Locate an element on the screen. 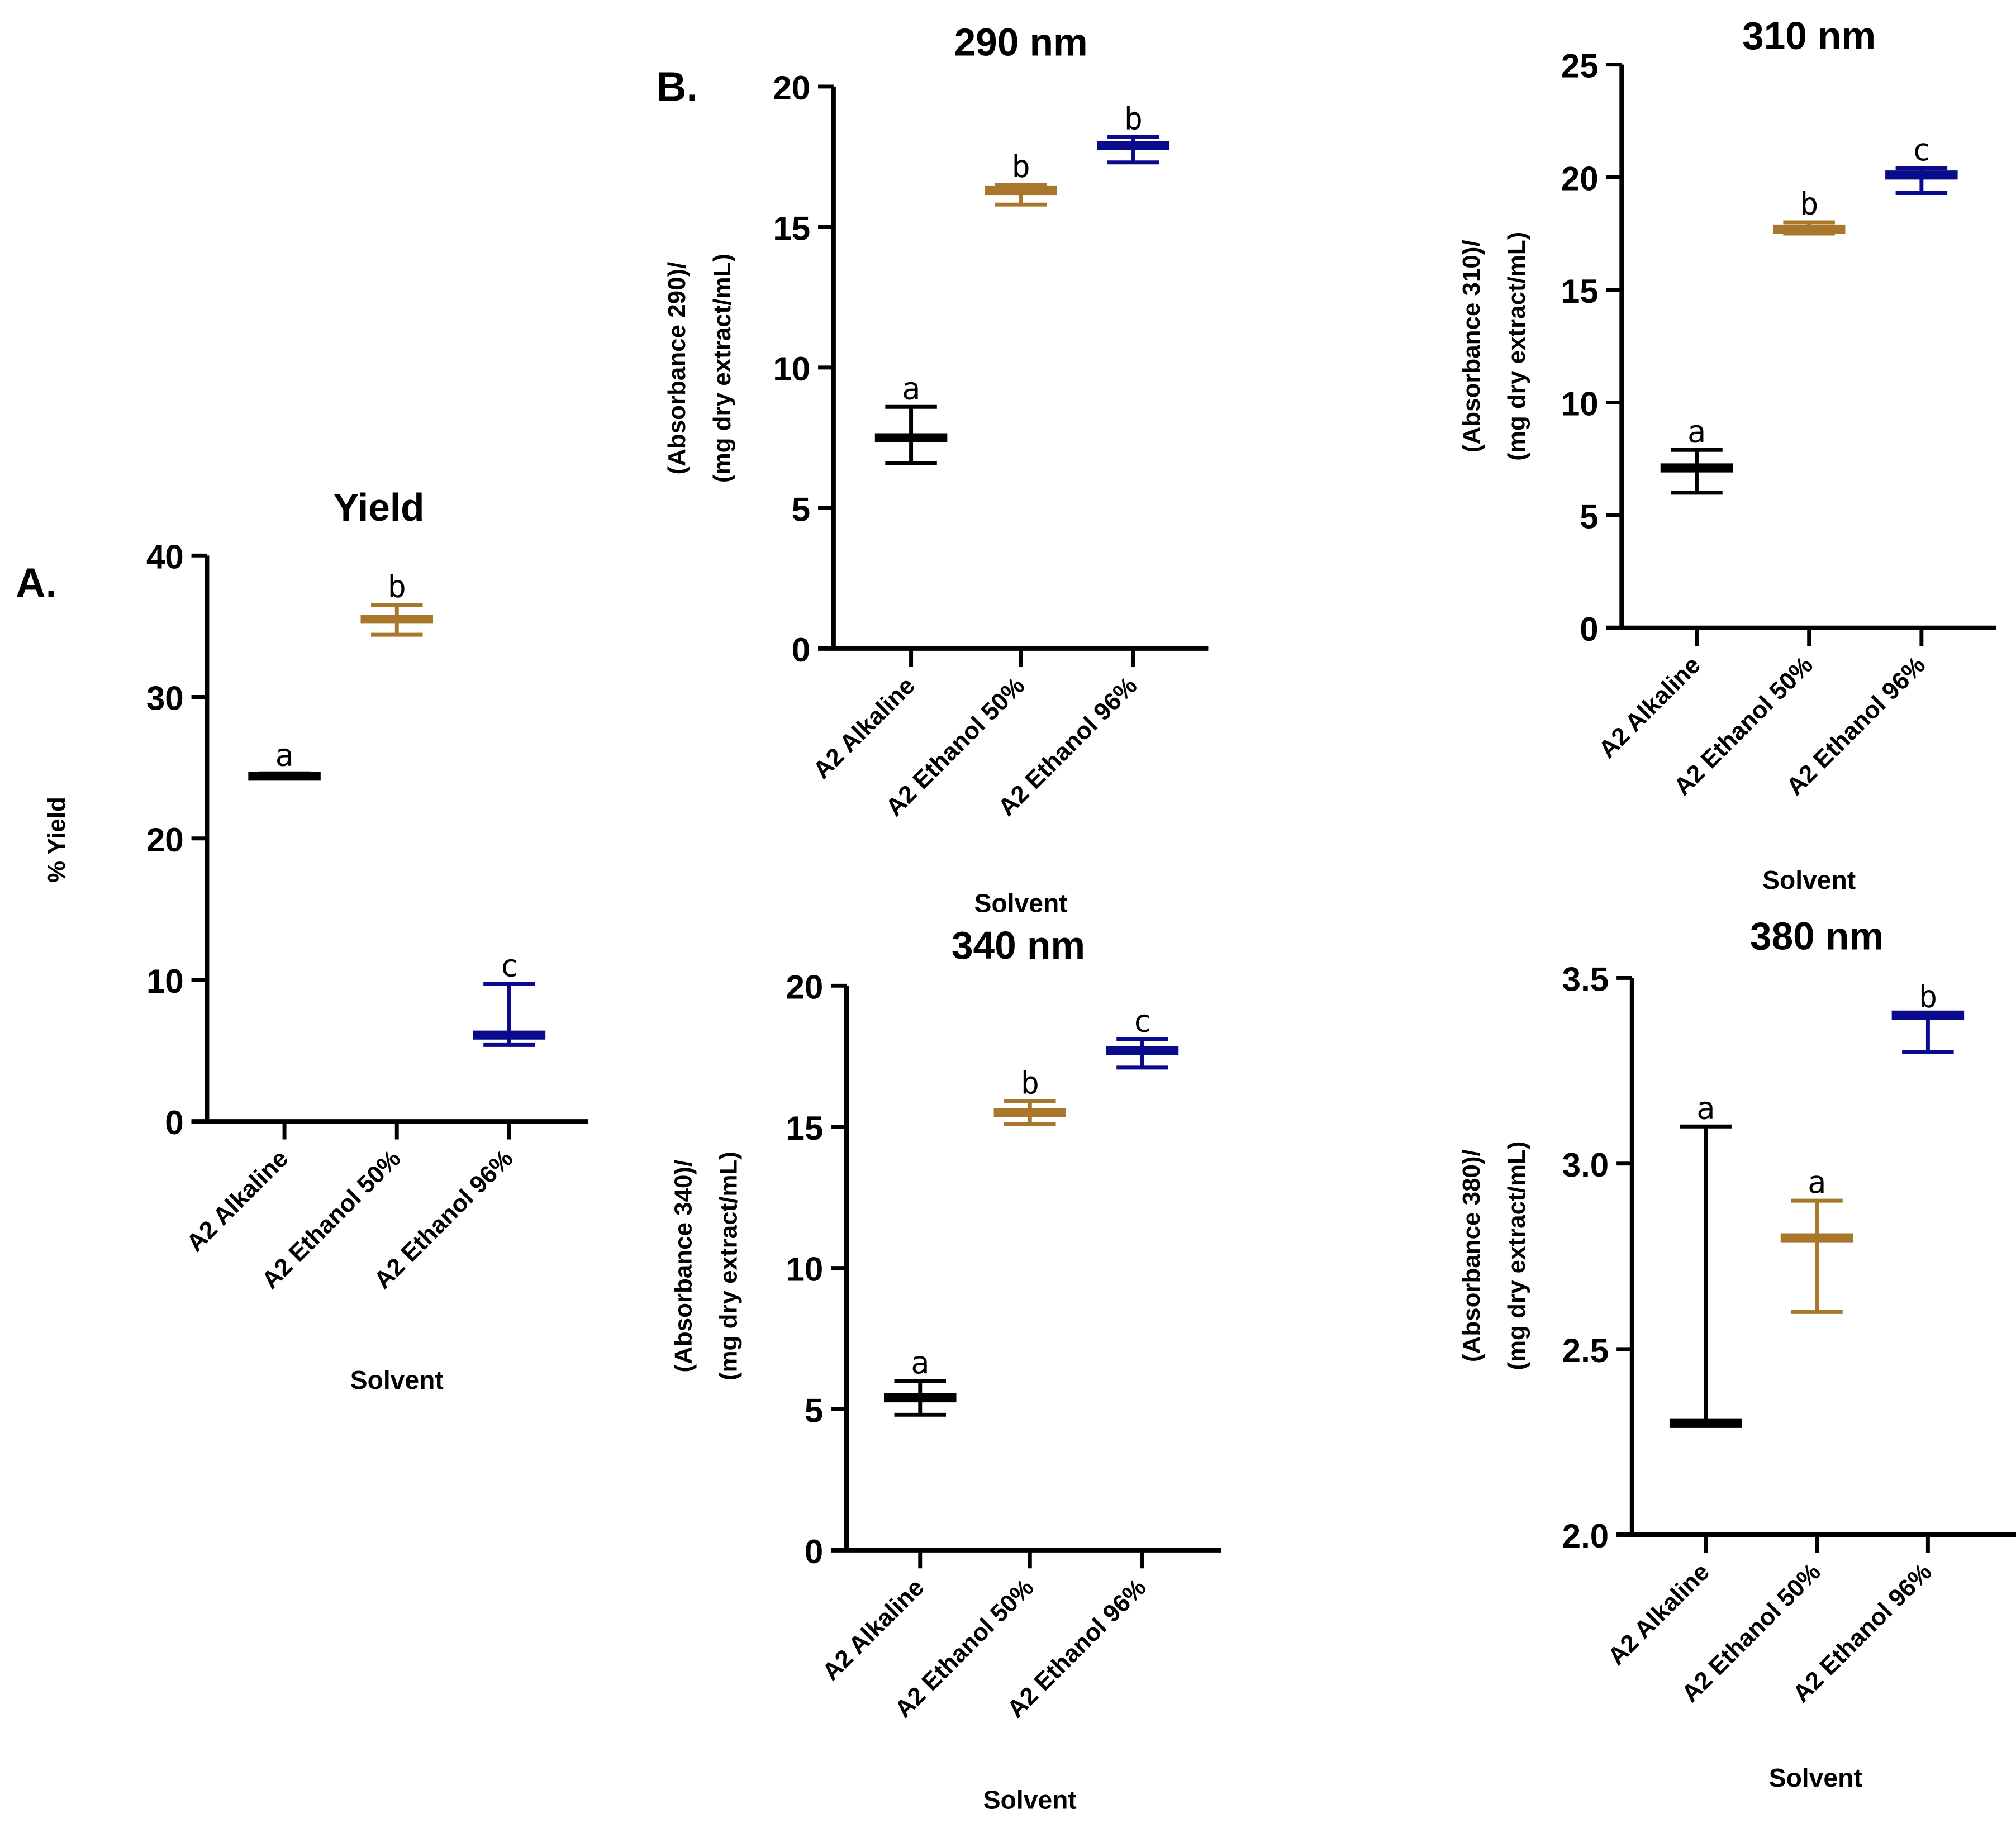  chart-title: 310 nm is located at coordinates (1809, 36).